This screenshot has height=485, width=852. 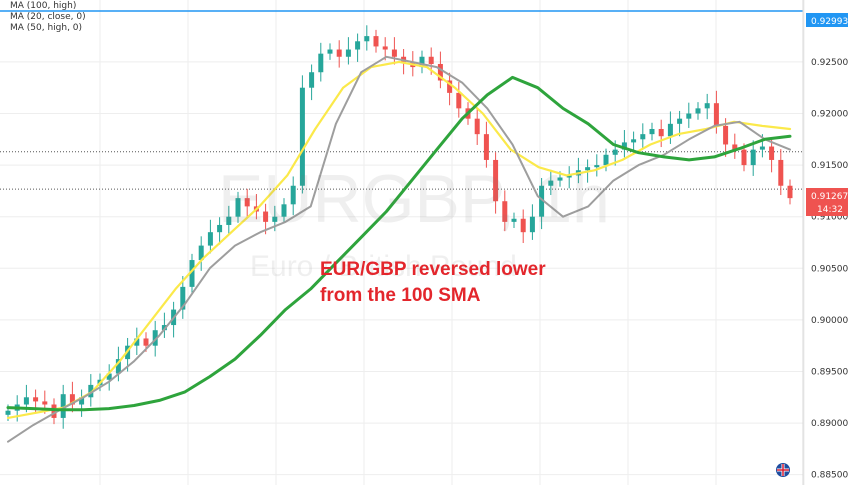 I want to click on price-tick-label: 0.90500, so click(x=829, y=269).